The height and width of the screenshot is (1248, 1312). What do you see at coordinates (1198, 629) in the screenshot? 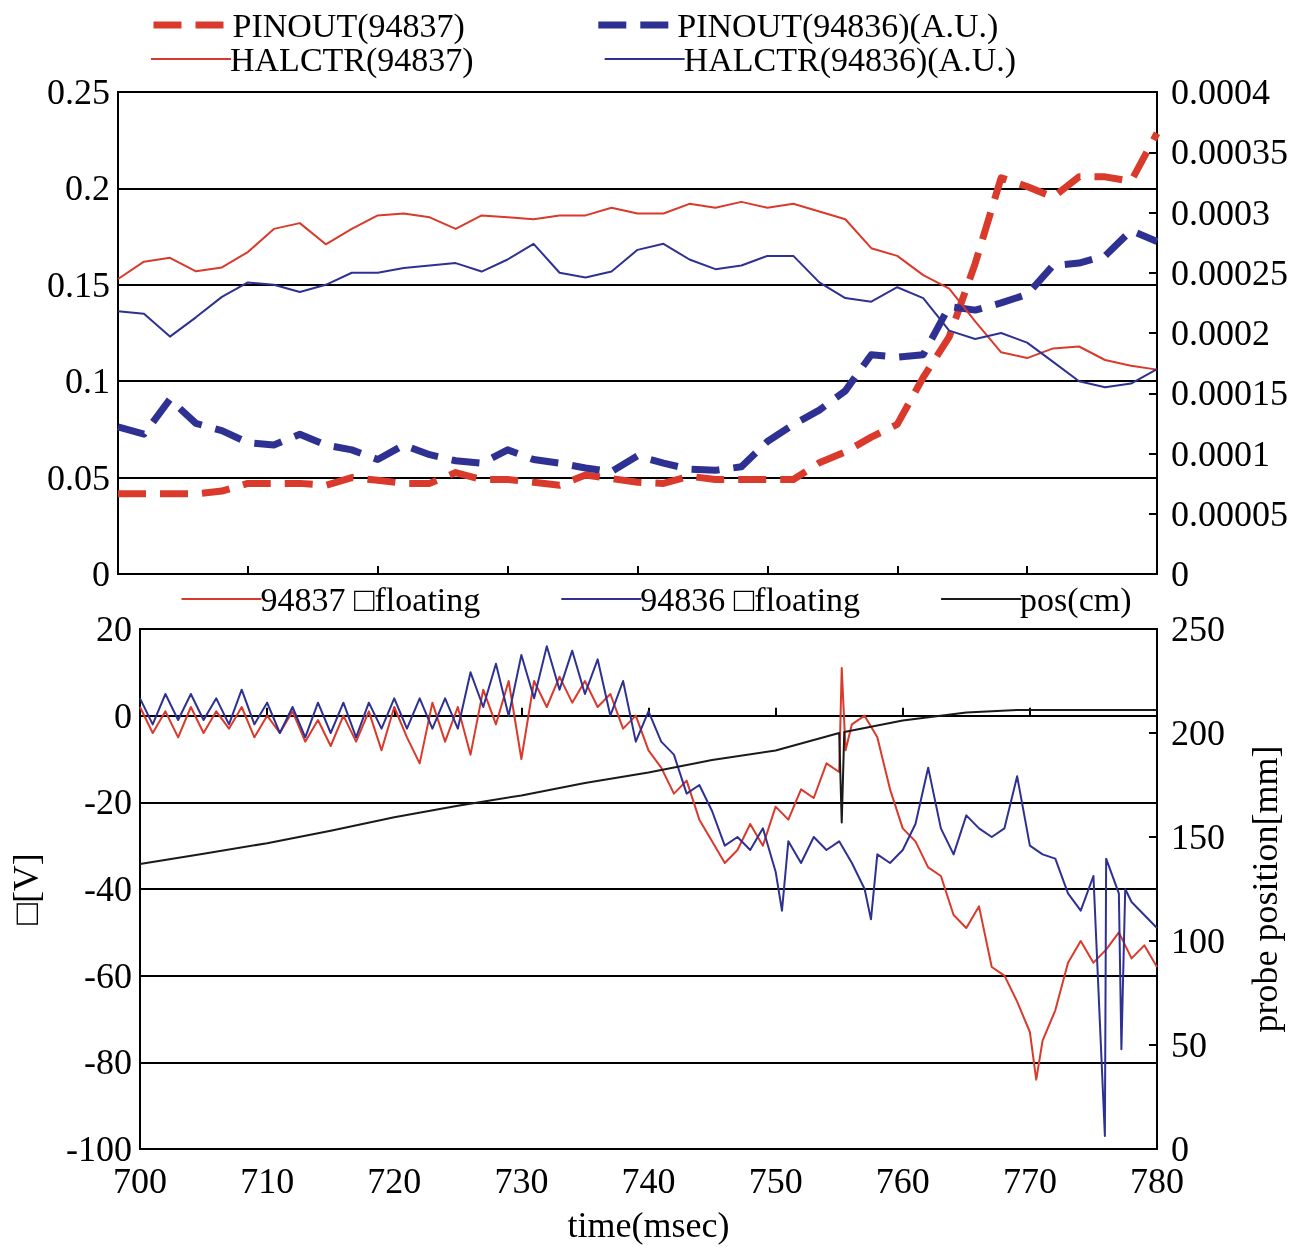
I see `y2-tick-label: 250` at bounding box center [1198, 629].